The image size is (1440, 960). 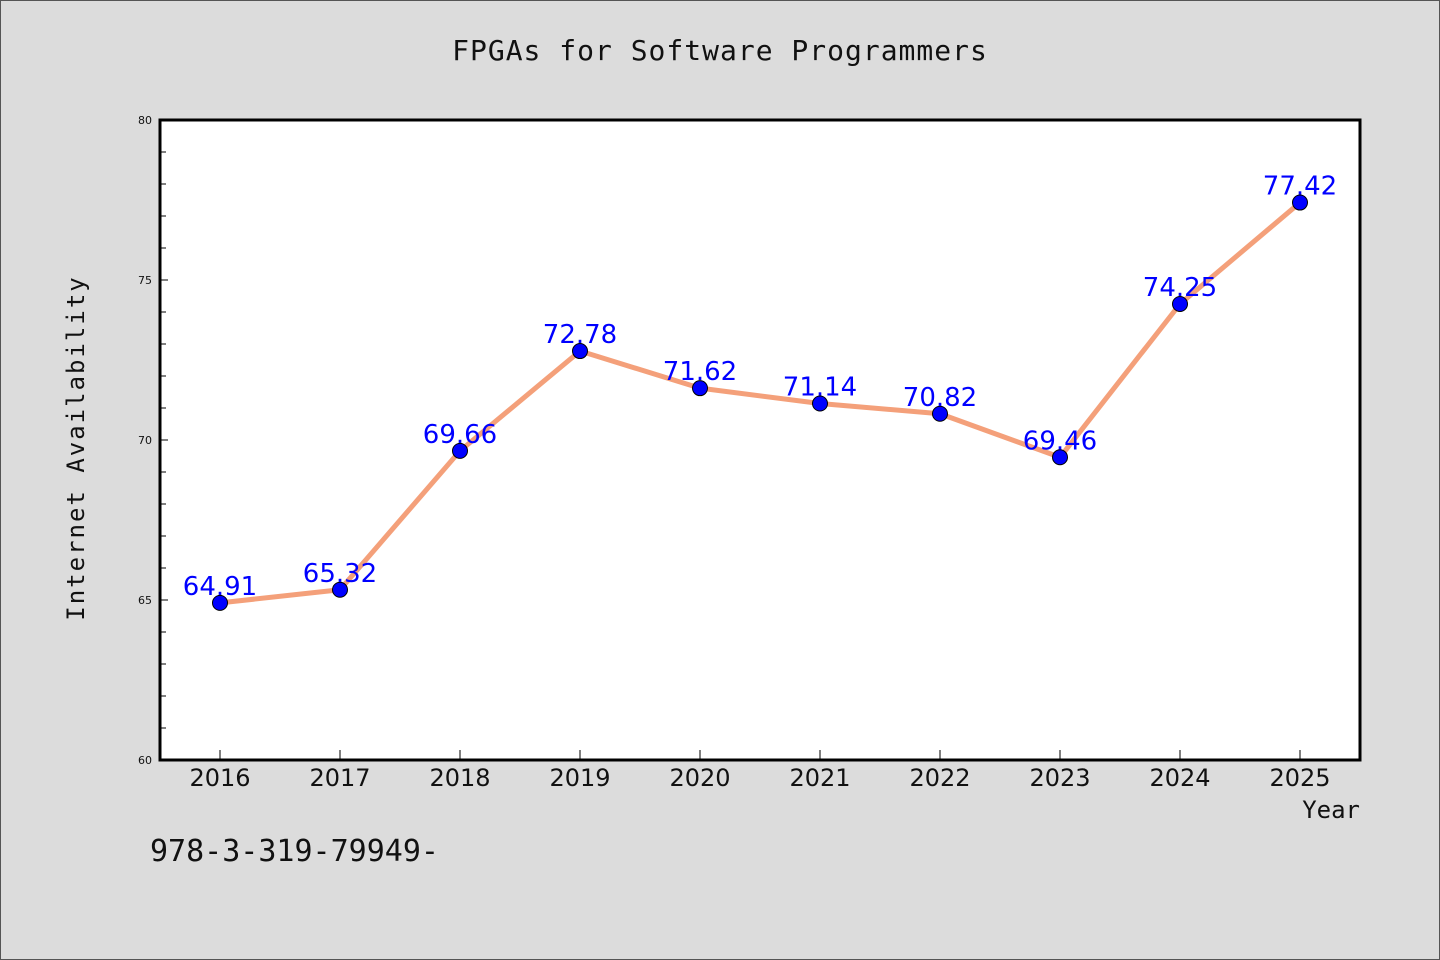 I want to click on data-label: 71.62, so click(x=700, y=372).